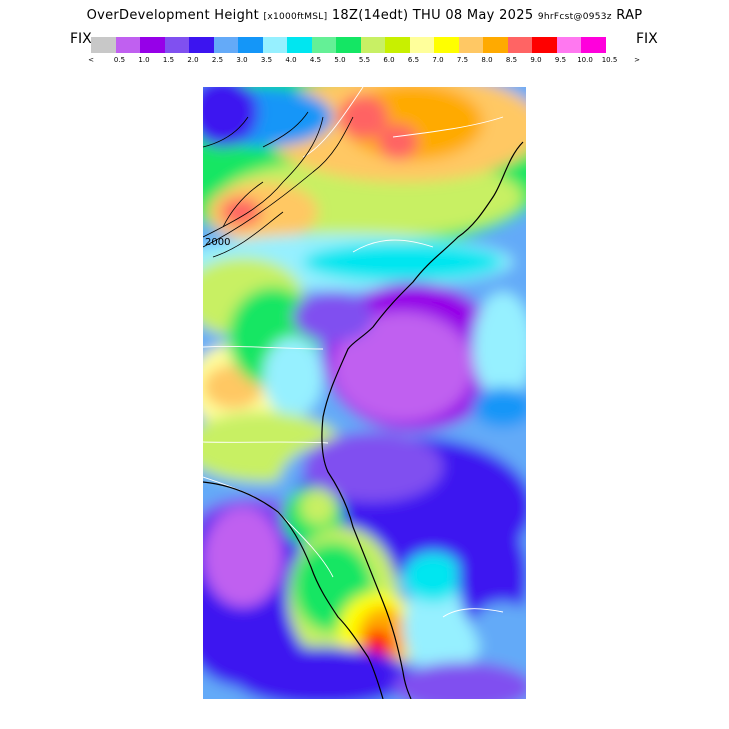  I want to click on legend-tick-label: 2.0, so click(193, 60).